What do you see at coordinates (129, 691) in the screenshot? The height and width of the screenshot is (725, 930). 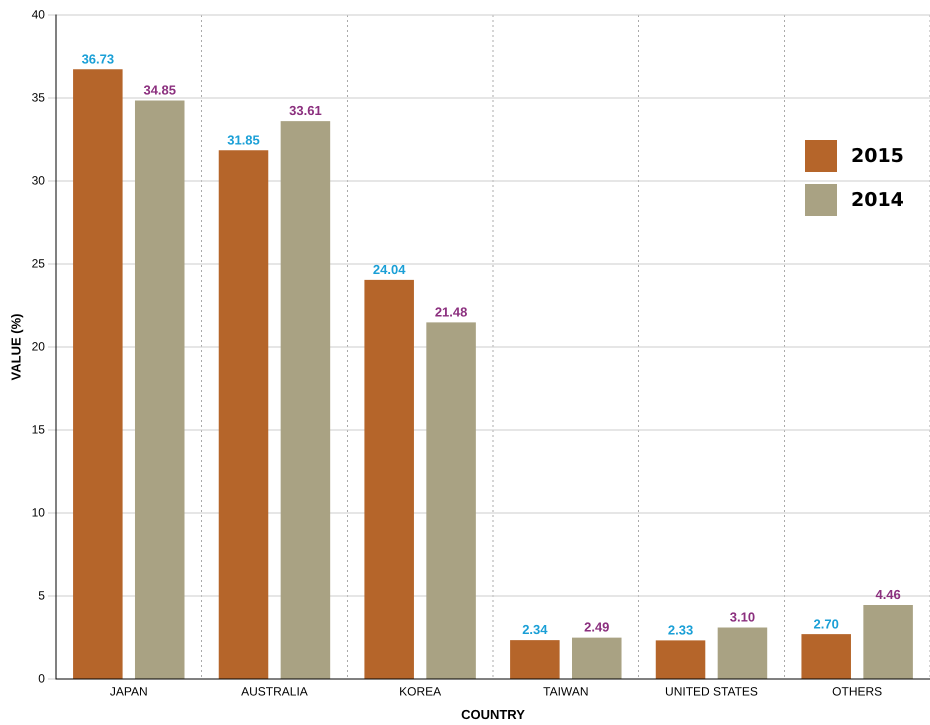 I see `x-tick-label: JAPAN` at bounding box center [129, 691].